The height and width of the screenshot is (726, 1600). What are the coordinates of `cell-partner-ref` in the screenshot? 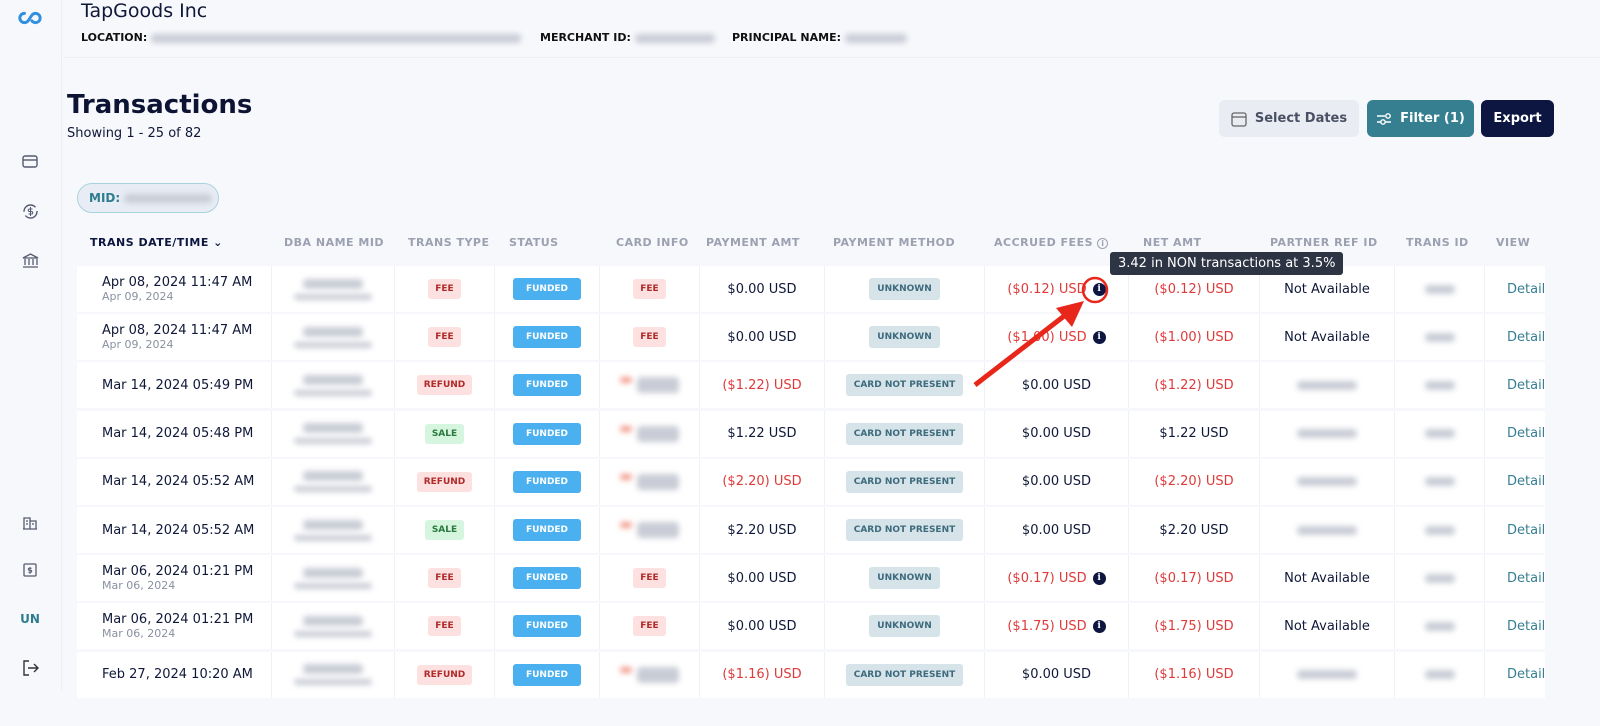 It's located at (1327, 433).